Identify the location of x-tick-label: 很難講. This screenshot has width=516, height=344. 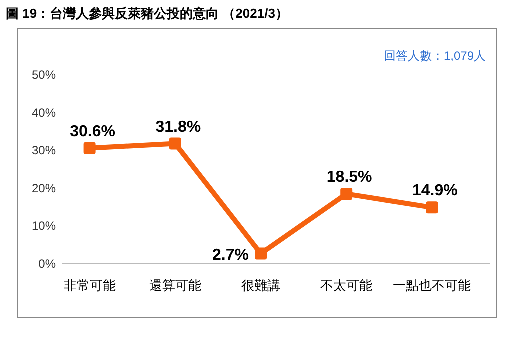
(261, 285).